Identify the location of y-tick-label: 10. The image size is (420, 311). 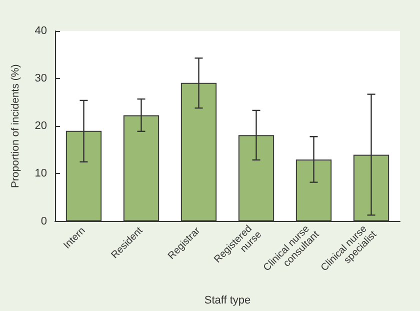
(40, 174).